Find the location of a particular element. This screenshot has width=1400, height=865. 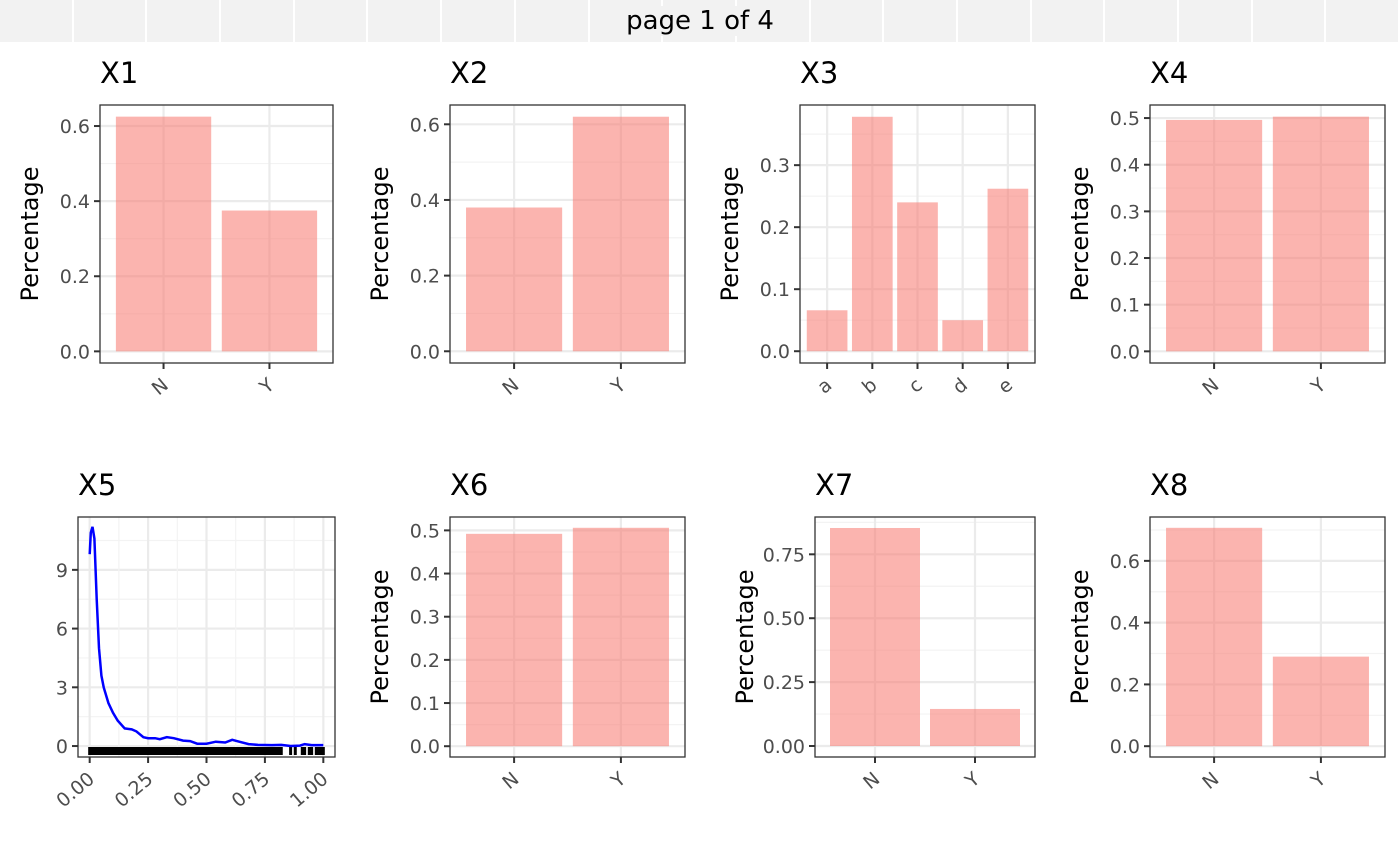

x-tick-label: e is located at coordinates (1005, 386).